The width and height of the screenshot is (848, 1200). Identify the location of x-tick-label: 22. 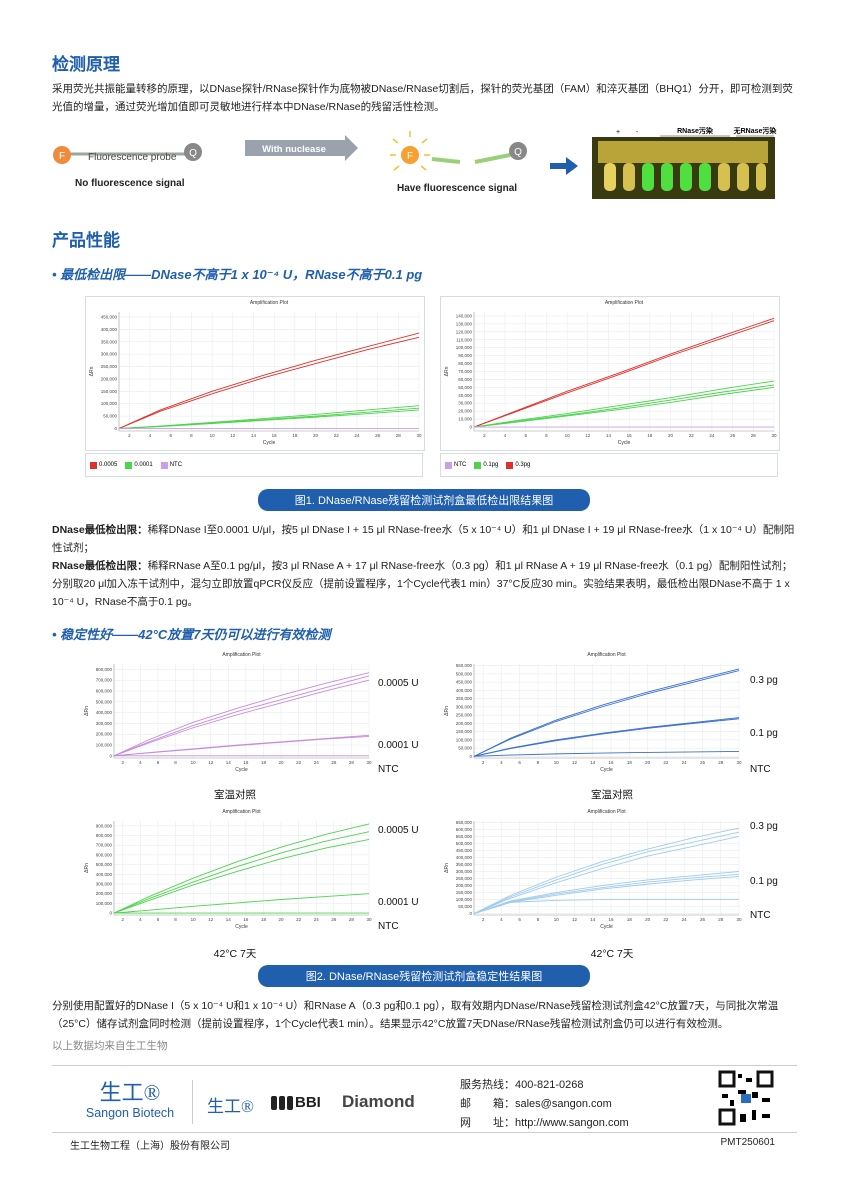
(692, 435).